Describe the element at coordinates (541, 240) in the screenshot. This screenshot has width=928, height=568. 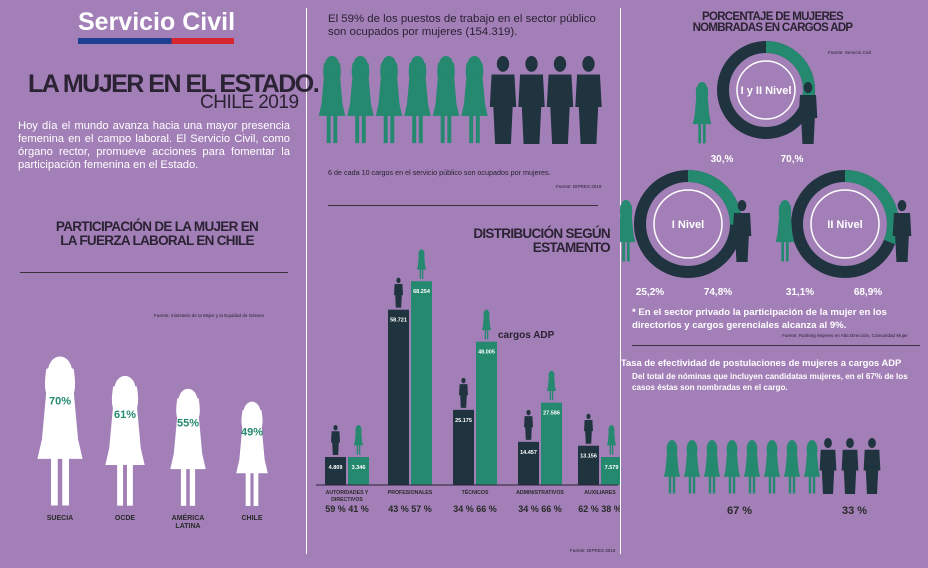
I see `estamento-title: DISTRIBUCIÓN SEGÚN ESTAMENTO` at that location.